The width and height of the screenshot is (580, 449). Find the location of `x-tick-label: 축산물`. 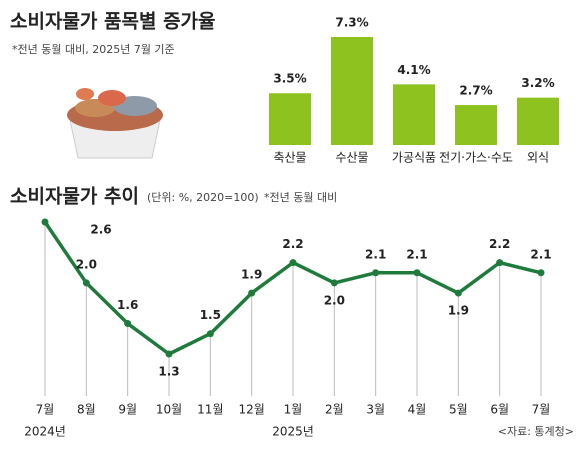

x-tick-label: 축산물 is located at coordinates (289, 158).